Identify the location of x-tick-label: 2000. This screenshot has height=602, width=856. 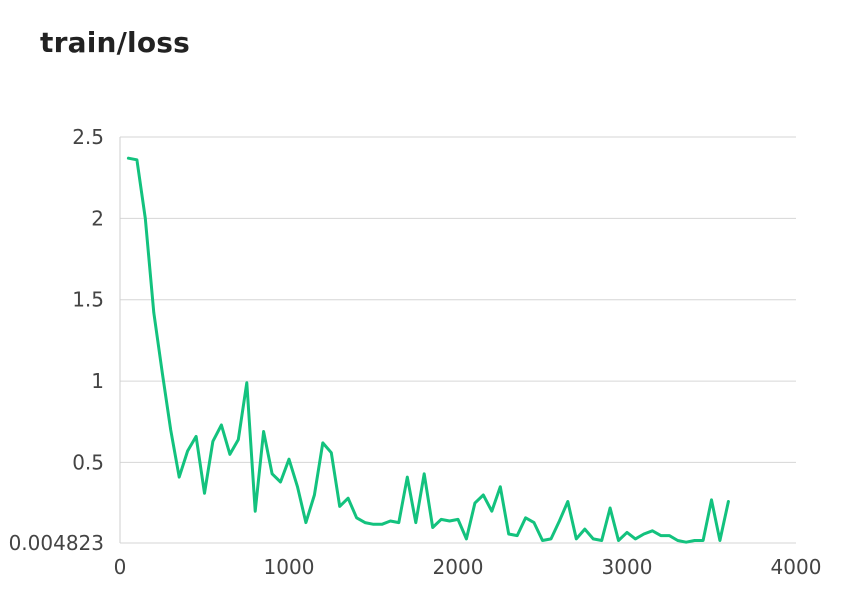
(458, 567).